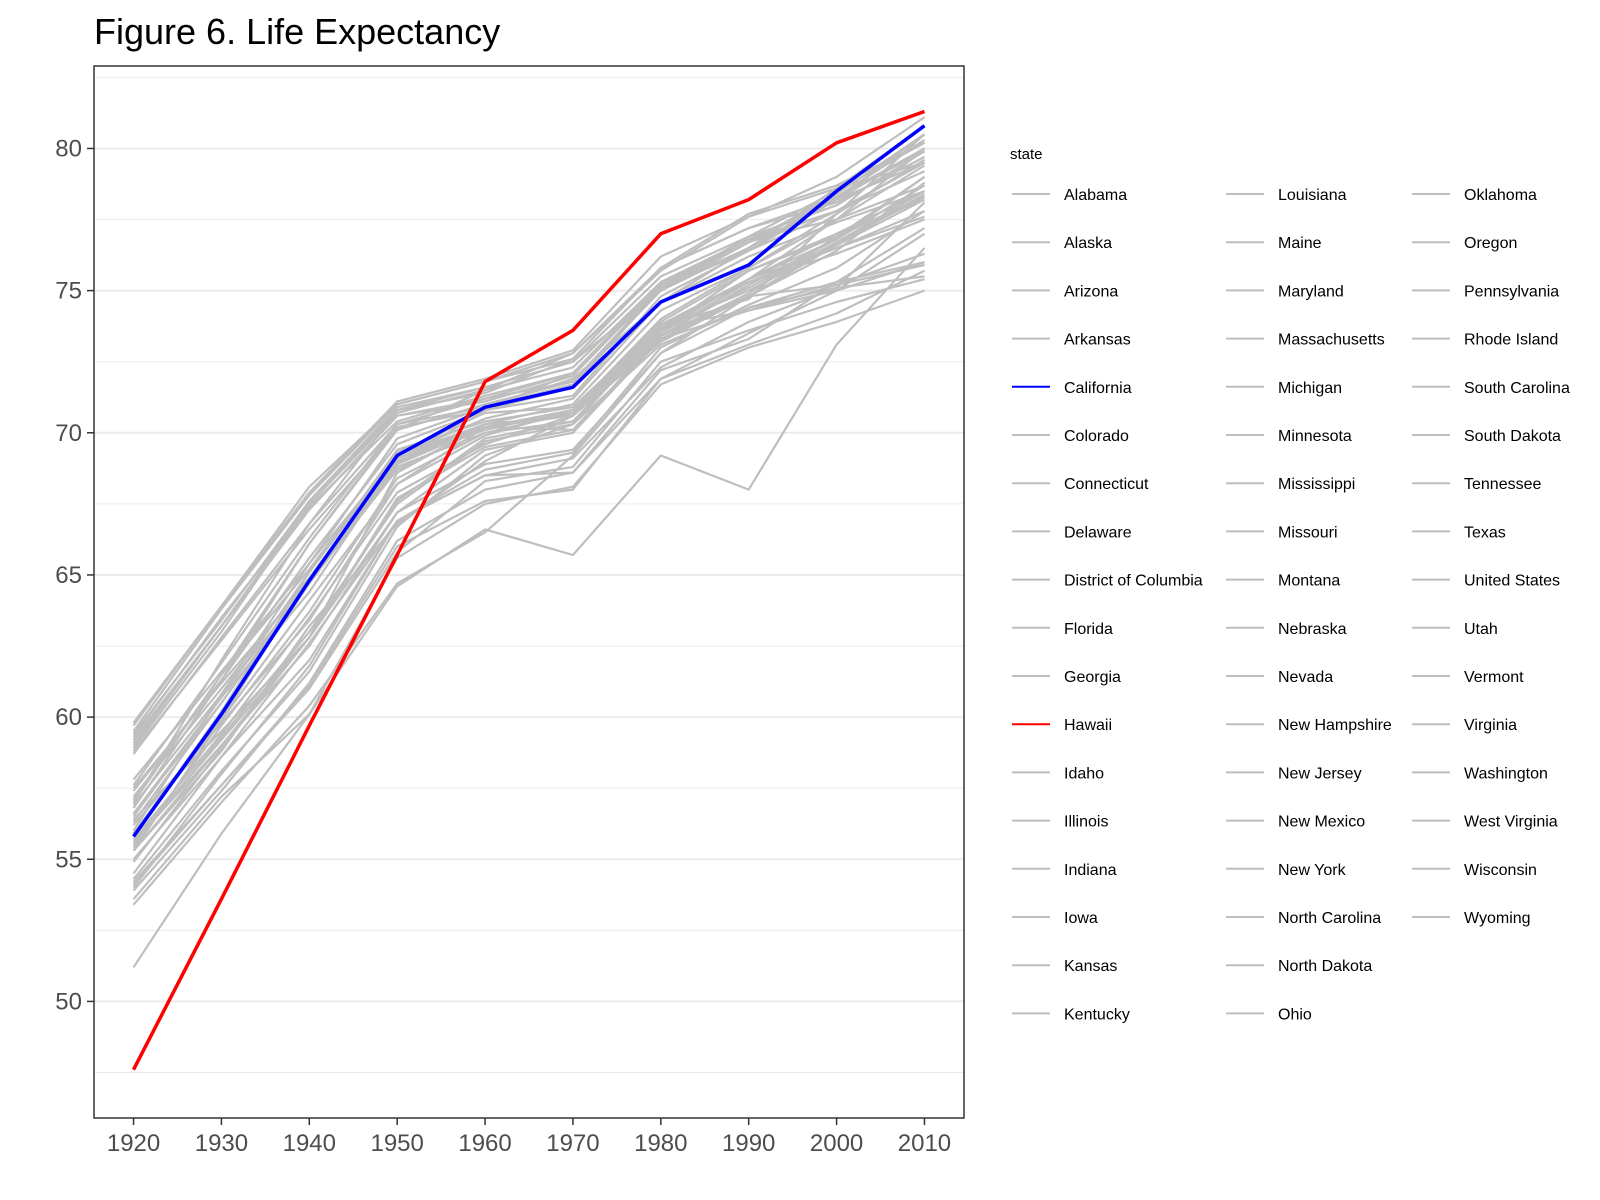 The width and height of the screenshot is (1600, 1200). What do you see at coordinates (1481, 629) in the screenshot?
I see `legend-label-utah: Utah` at bounding box center [1481, 629].